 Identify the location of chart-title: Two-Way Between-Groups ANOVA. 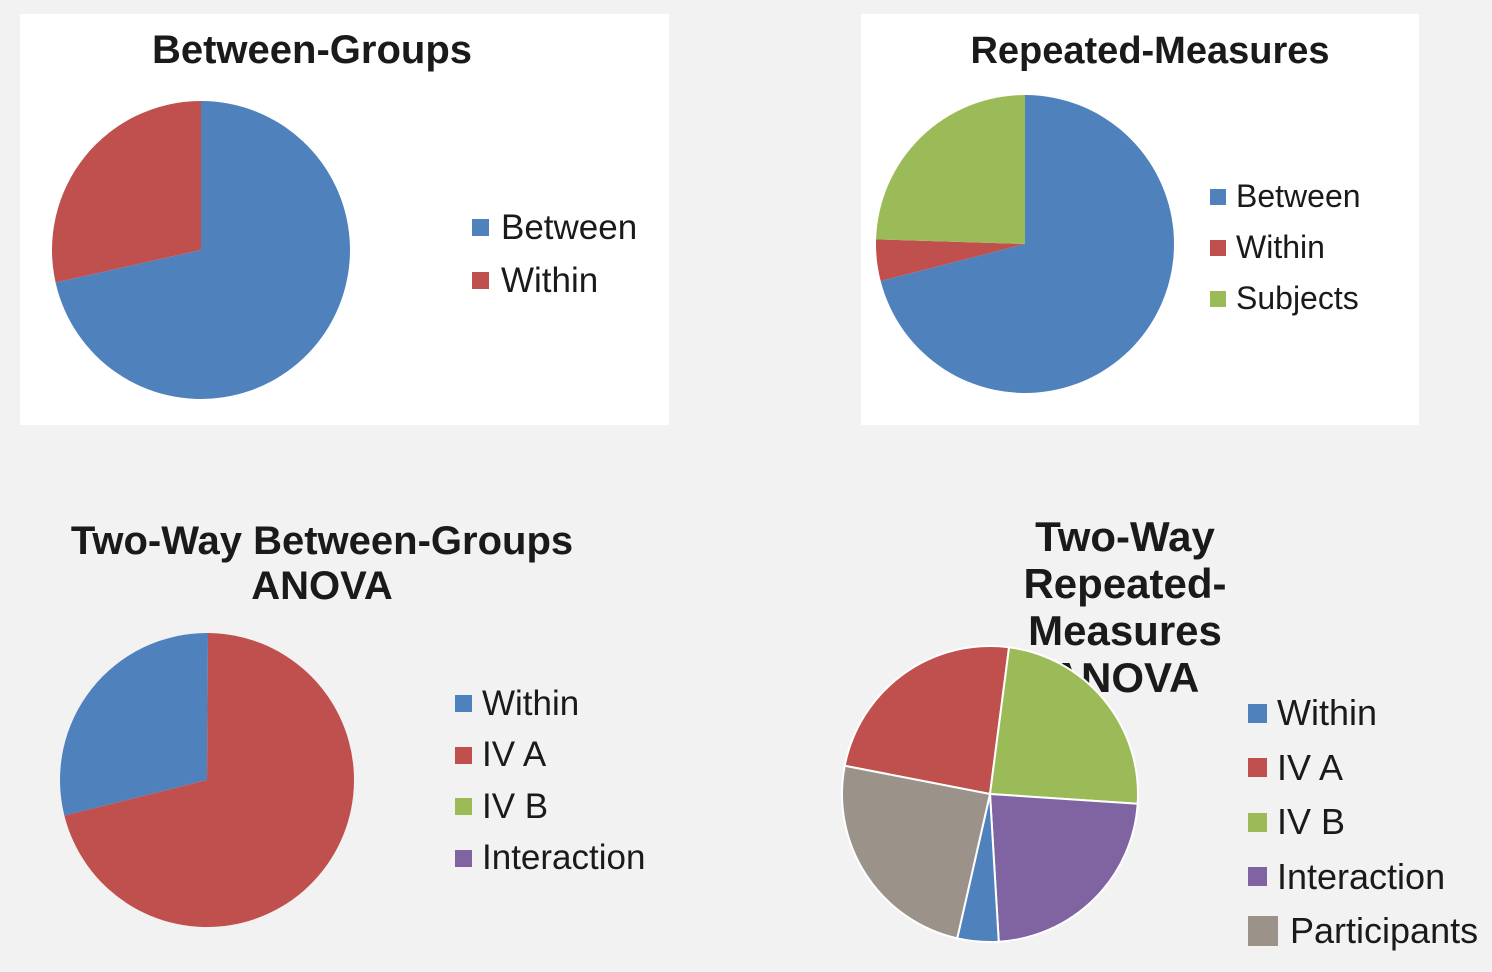
(322, 563).